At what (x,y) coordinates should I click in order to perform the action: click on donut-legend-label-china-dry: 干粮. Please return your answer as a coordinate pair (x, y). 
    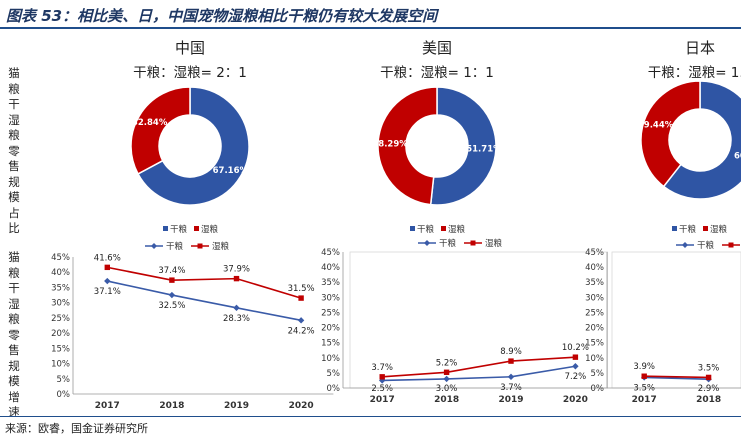
    Looking at the image, I should click on (179, 229).